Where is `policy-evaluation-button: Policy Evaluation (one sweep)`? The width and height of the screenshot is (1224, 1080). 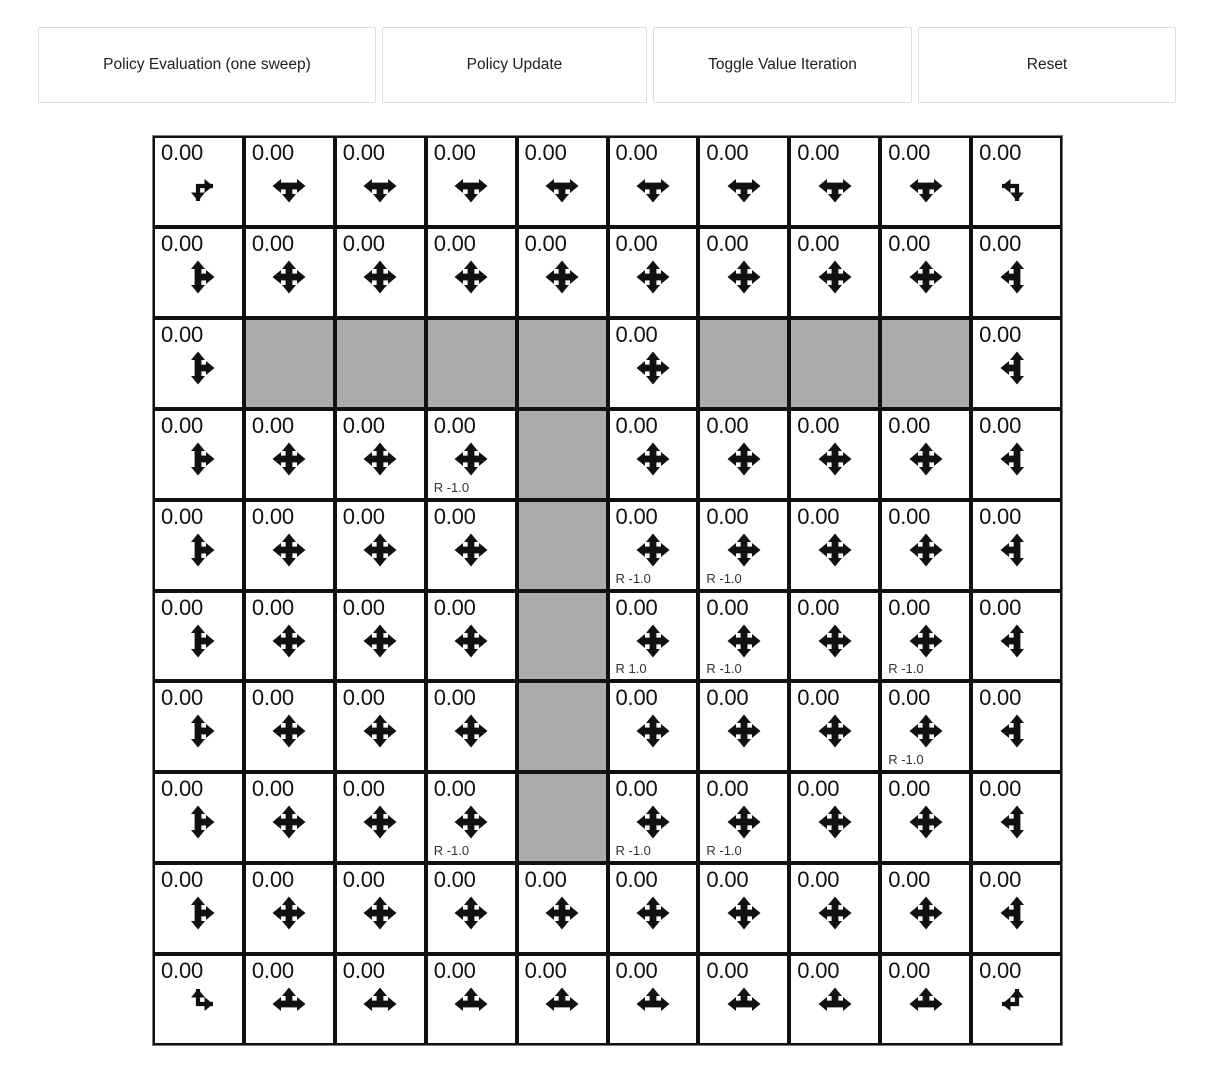 policy-evaluation-button: Policy Evaluation (one sweep) is located at coordinates (207, 65).